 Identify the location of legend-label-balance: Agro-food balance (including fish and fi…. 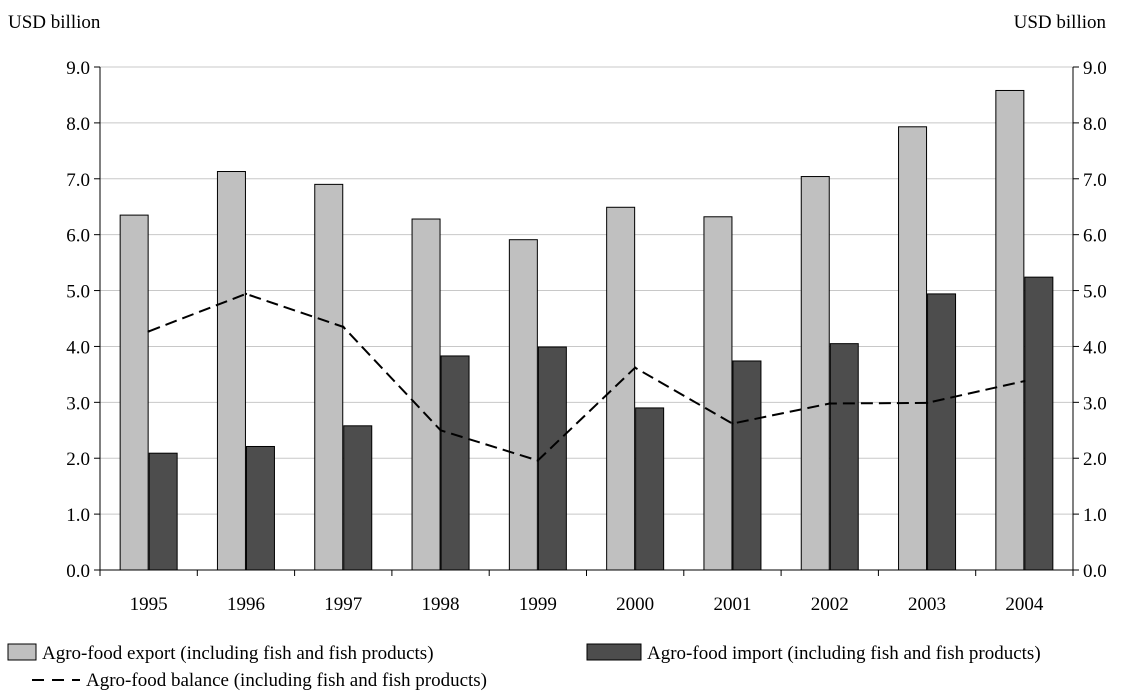
(286, 680).